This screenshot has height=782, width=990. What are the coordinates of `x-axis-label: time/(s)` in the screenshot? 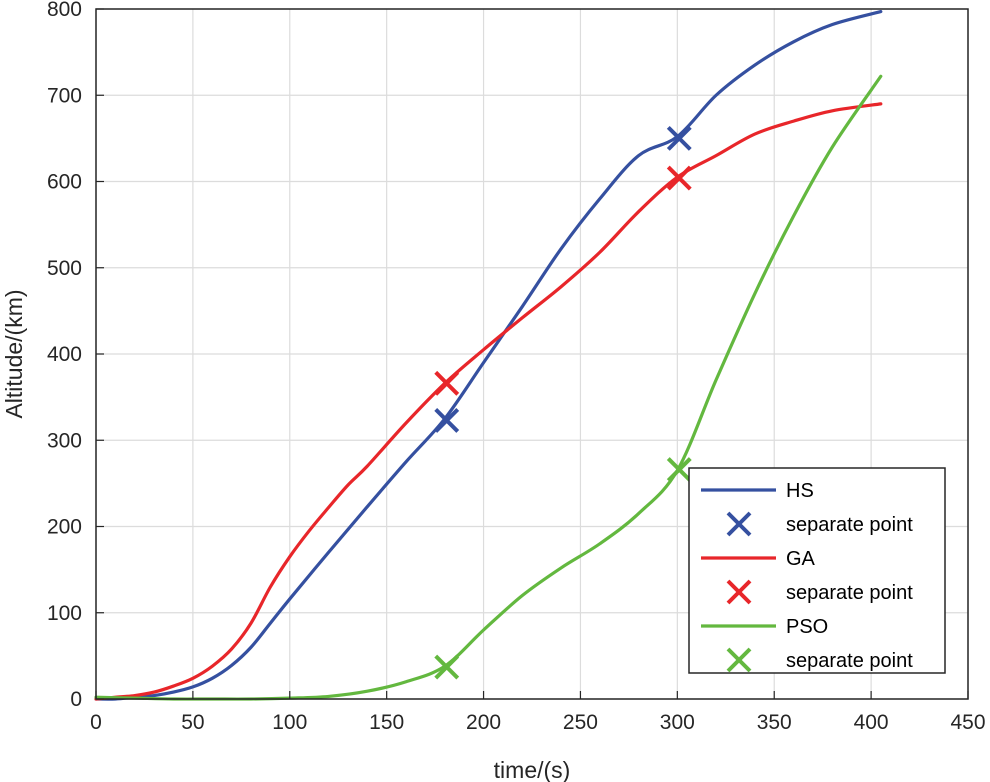 It's located at (532, 769).